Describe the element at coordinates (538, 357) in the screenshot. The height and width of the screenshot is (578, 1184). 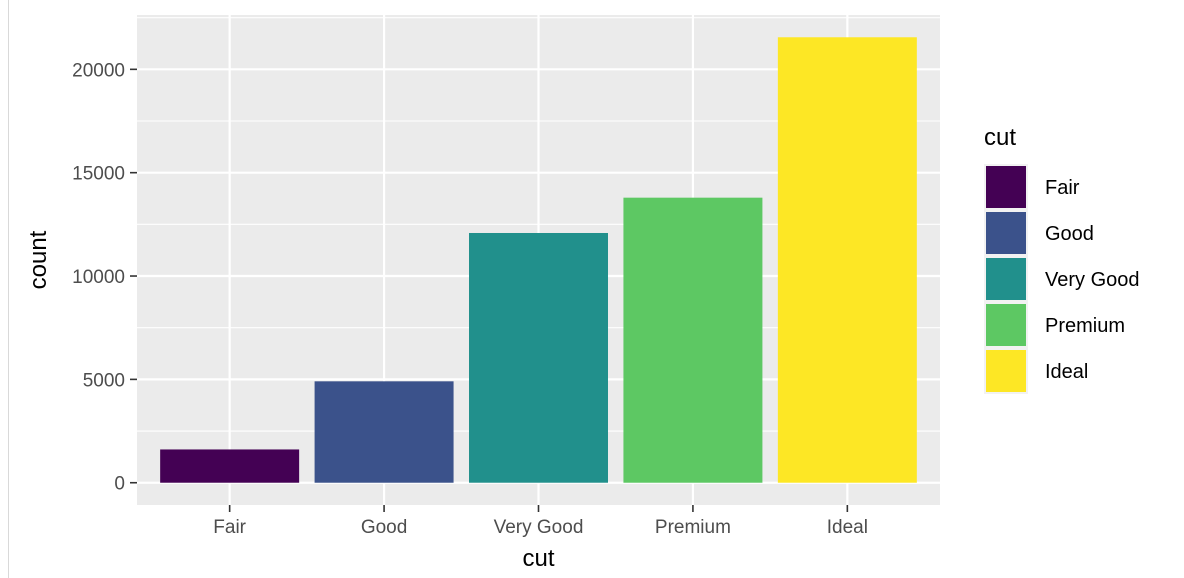
I see `bar-very-good` at that location.